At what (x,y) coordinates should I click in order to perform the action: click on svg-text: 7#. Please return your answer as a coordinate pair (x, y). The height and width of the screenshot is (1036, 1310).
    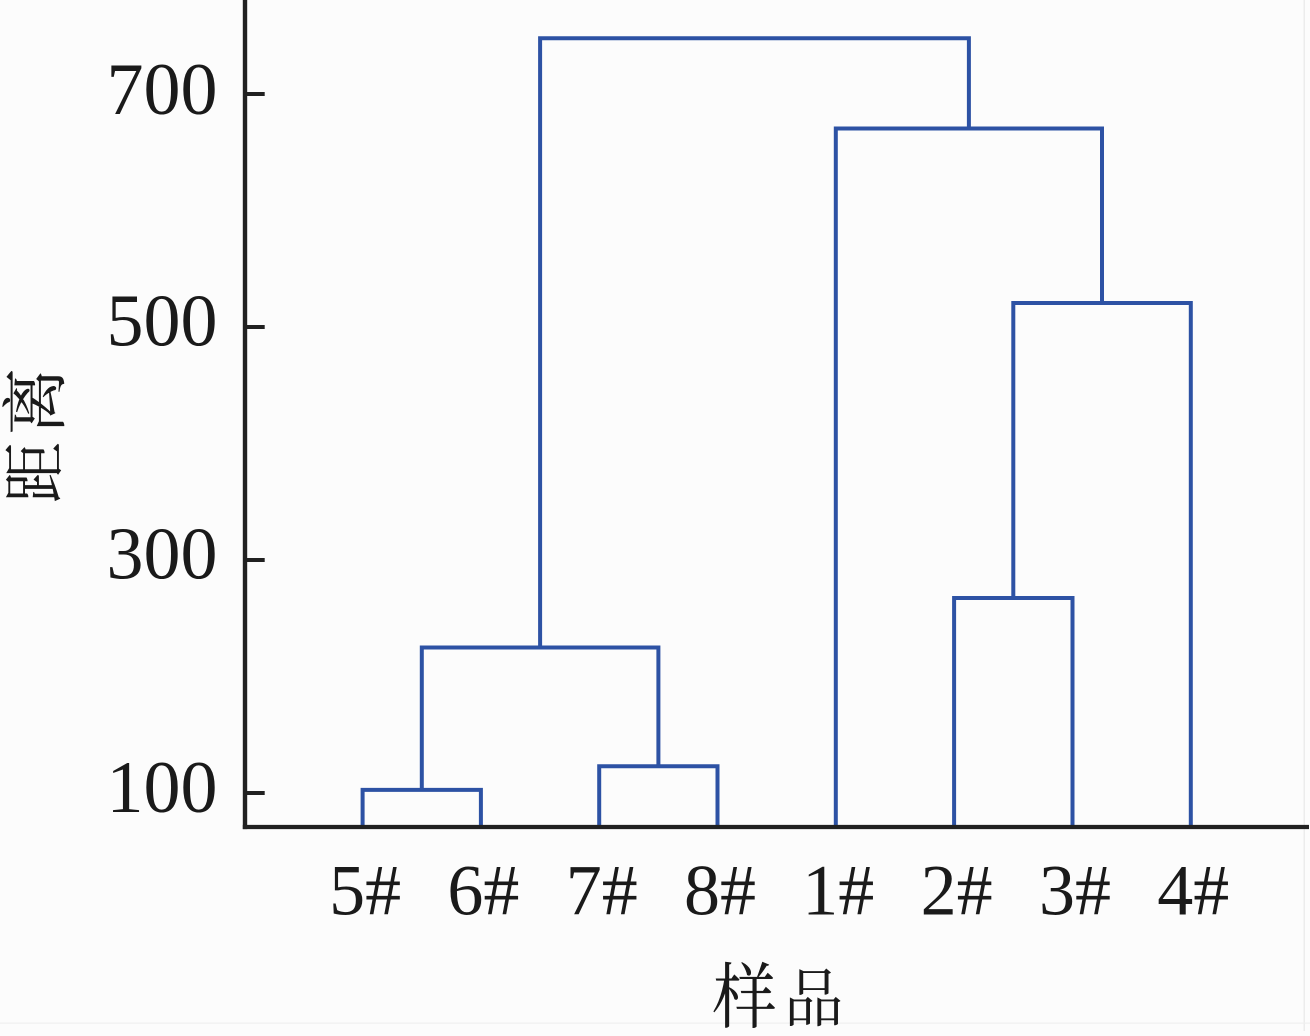
    Looking at the image, I should click on (602, 891).